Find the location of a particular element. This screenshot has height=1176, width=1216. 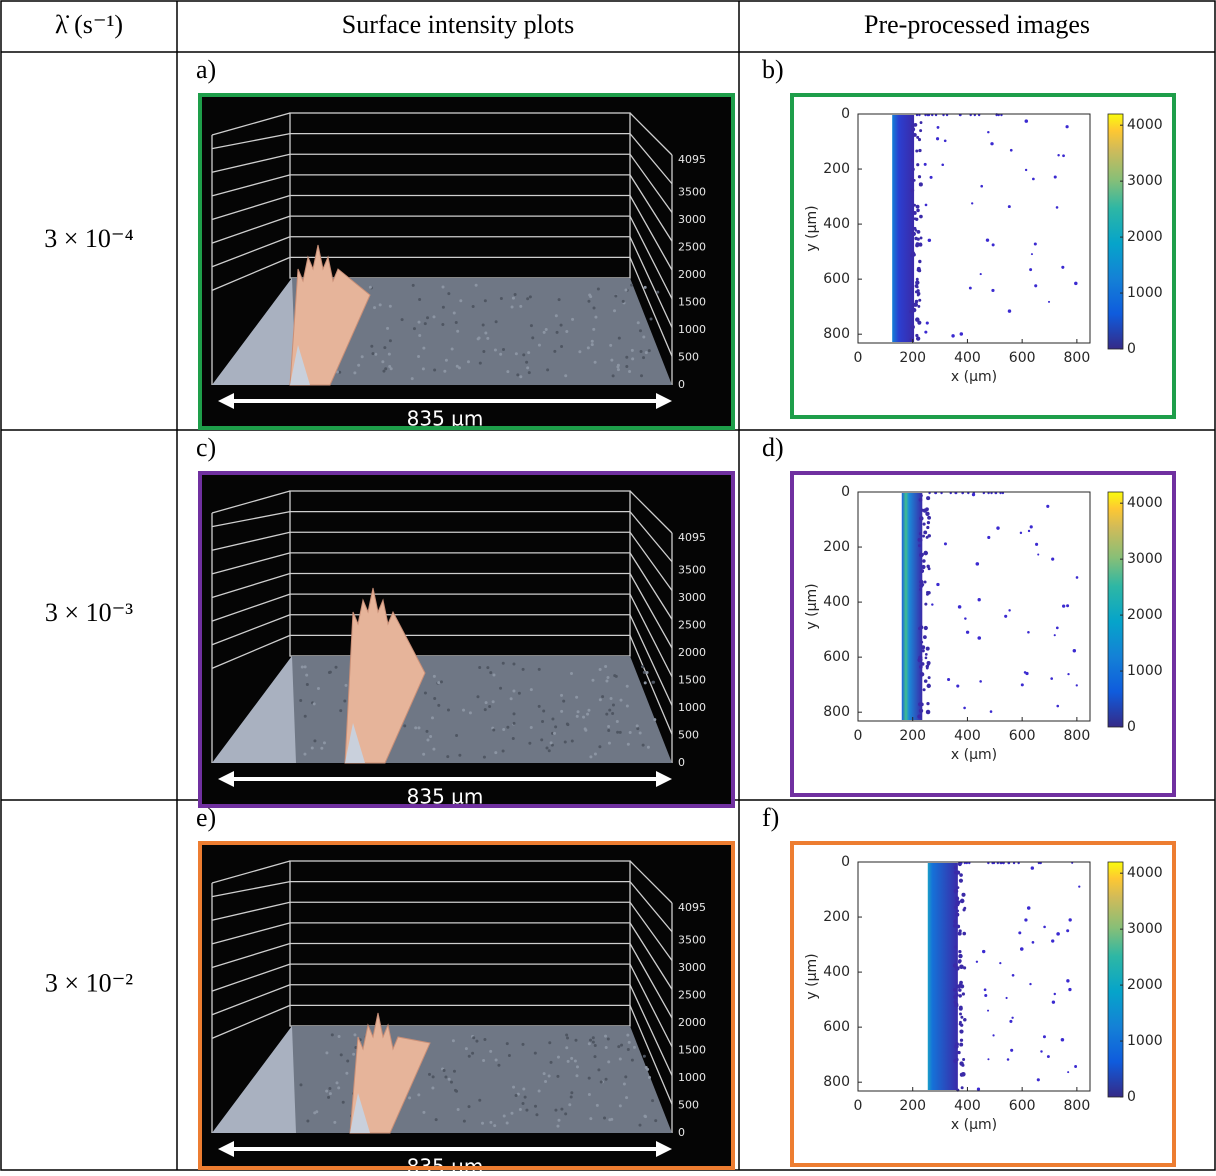

z-tick-label: 1000 is located at coordinates (692, 1077).